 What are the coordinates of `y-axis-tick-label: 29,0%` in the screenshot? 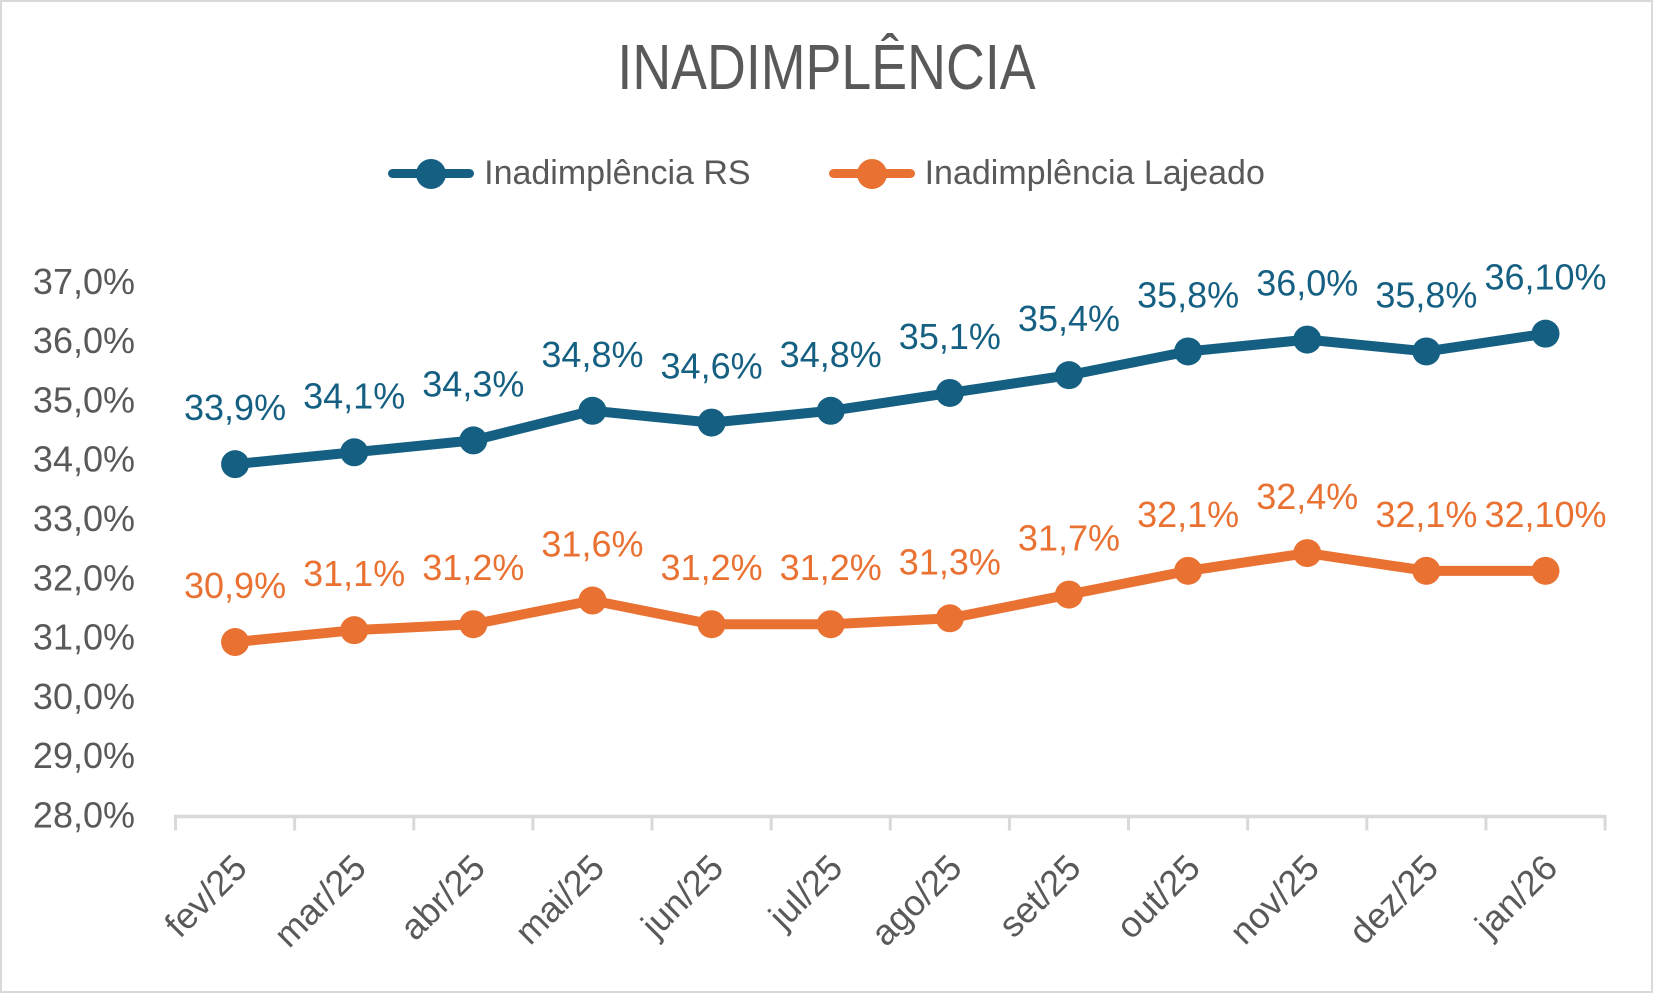 It's located at (84, 755).